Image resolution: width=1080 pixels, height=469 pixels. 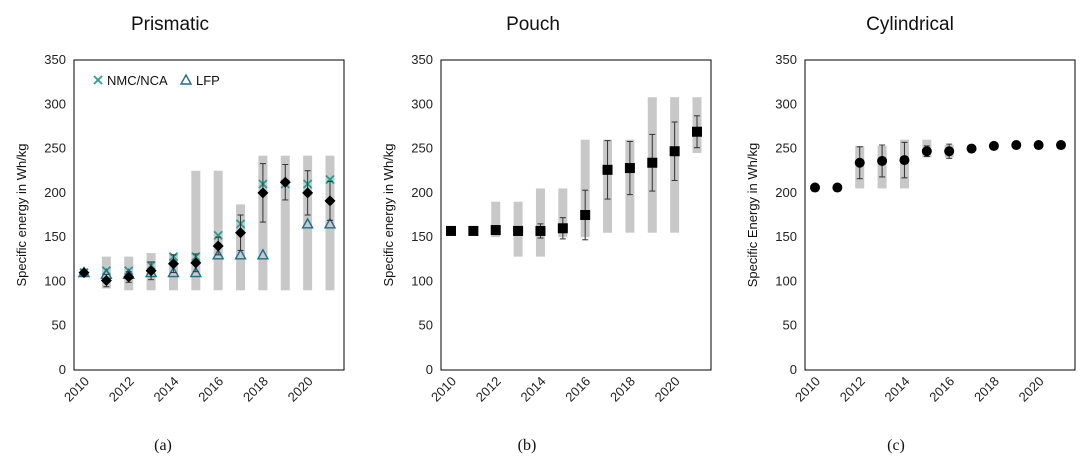 What do you see at coordinates (896, 445) in the screenshot?
I see `panel-caption: (c)` at bounding box center [896, 445].